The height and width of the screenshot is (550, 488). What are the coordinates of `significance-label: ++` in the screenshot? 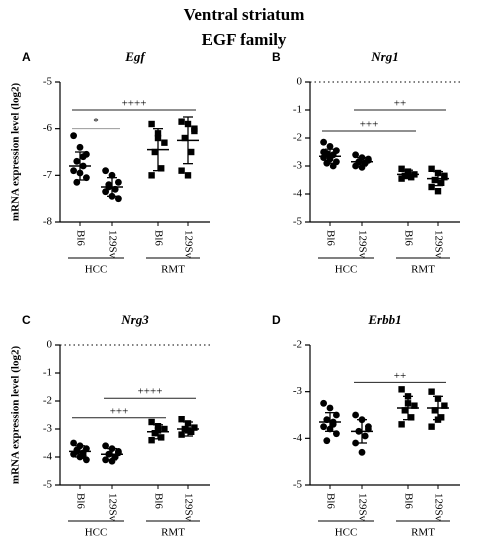 It's located at (400, 376).